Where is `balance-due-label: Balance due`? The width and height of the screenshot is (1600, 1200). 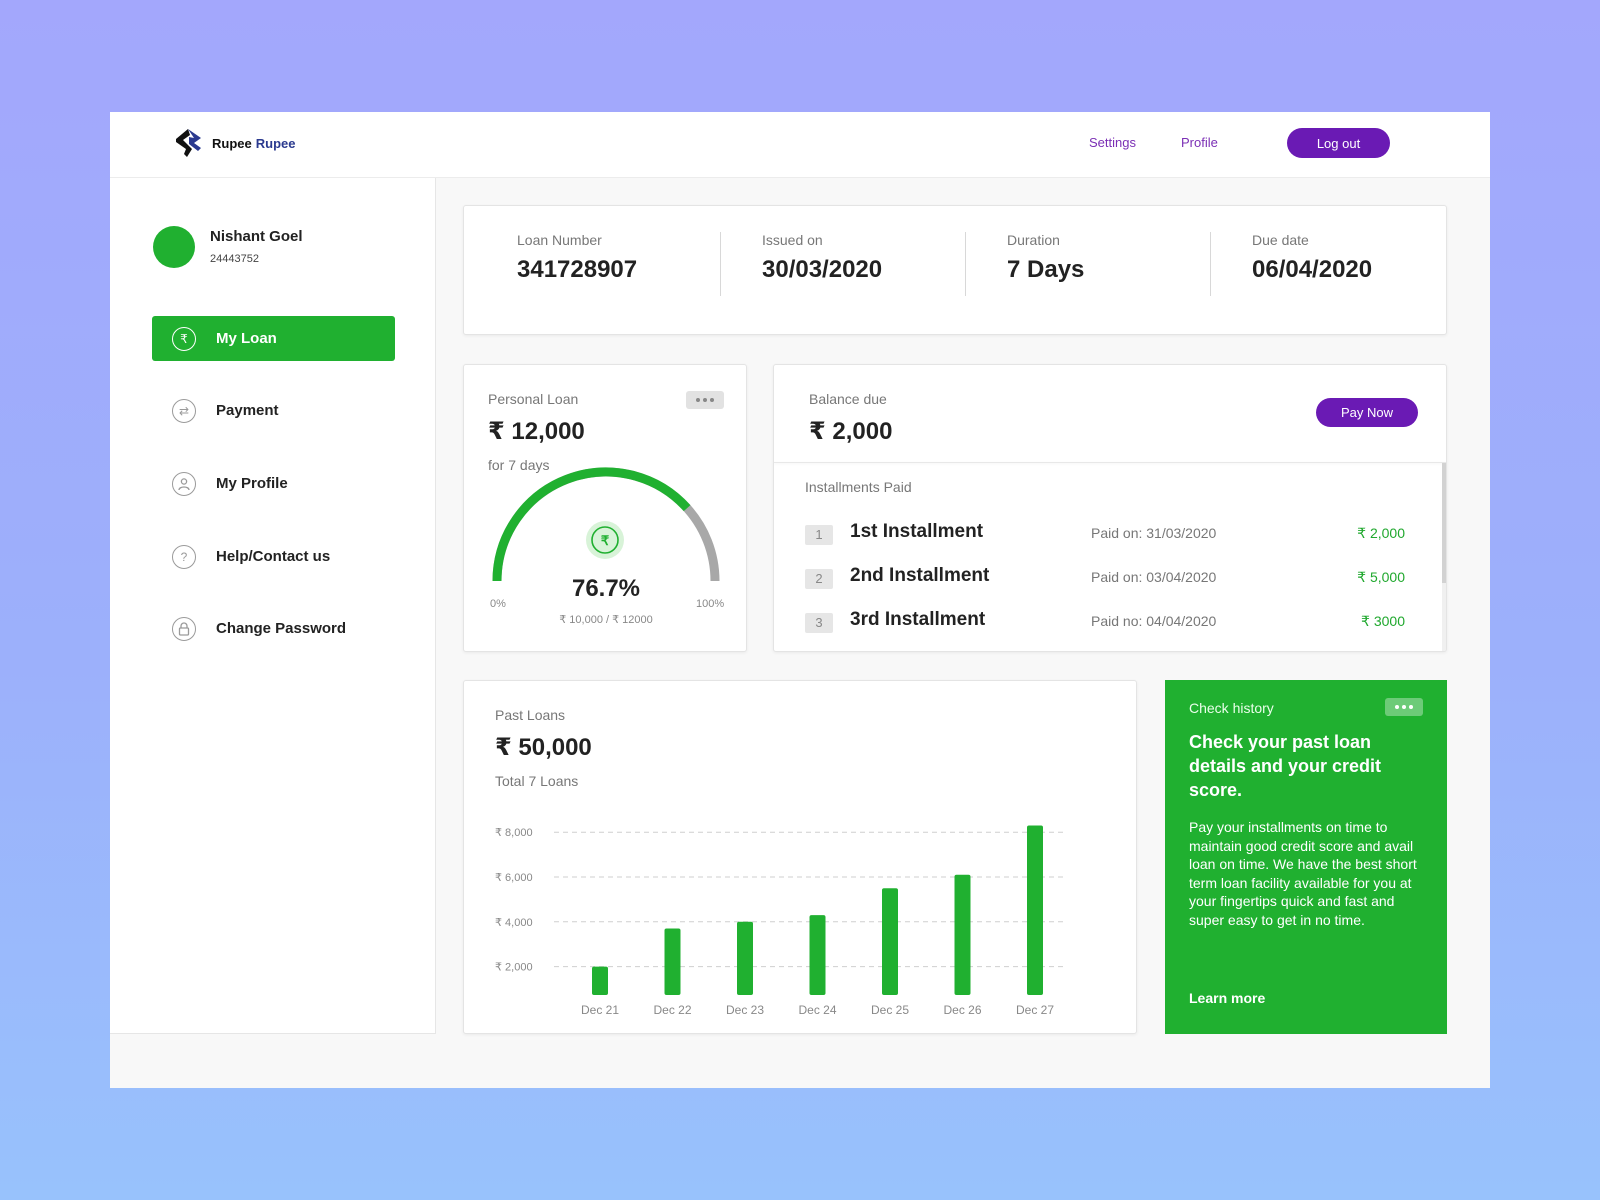 balance-due-label: Balance due is located at coordinates (848, 399).